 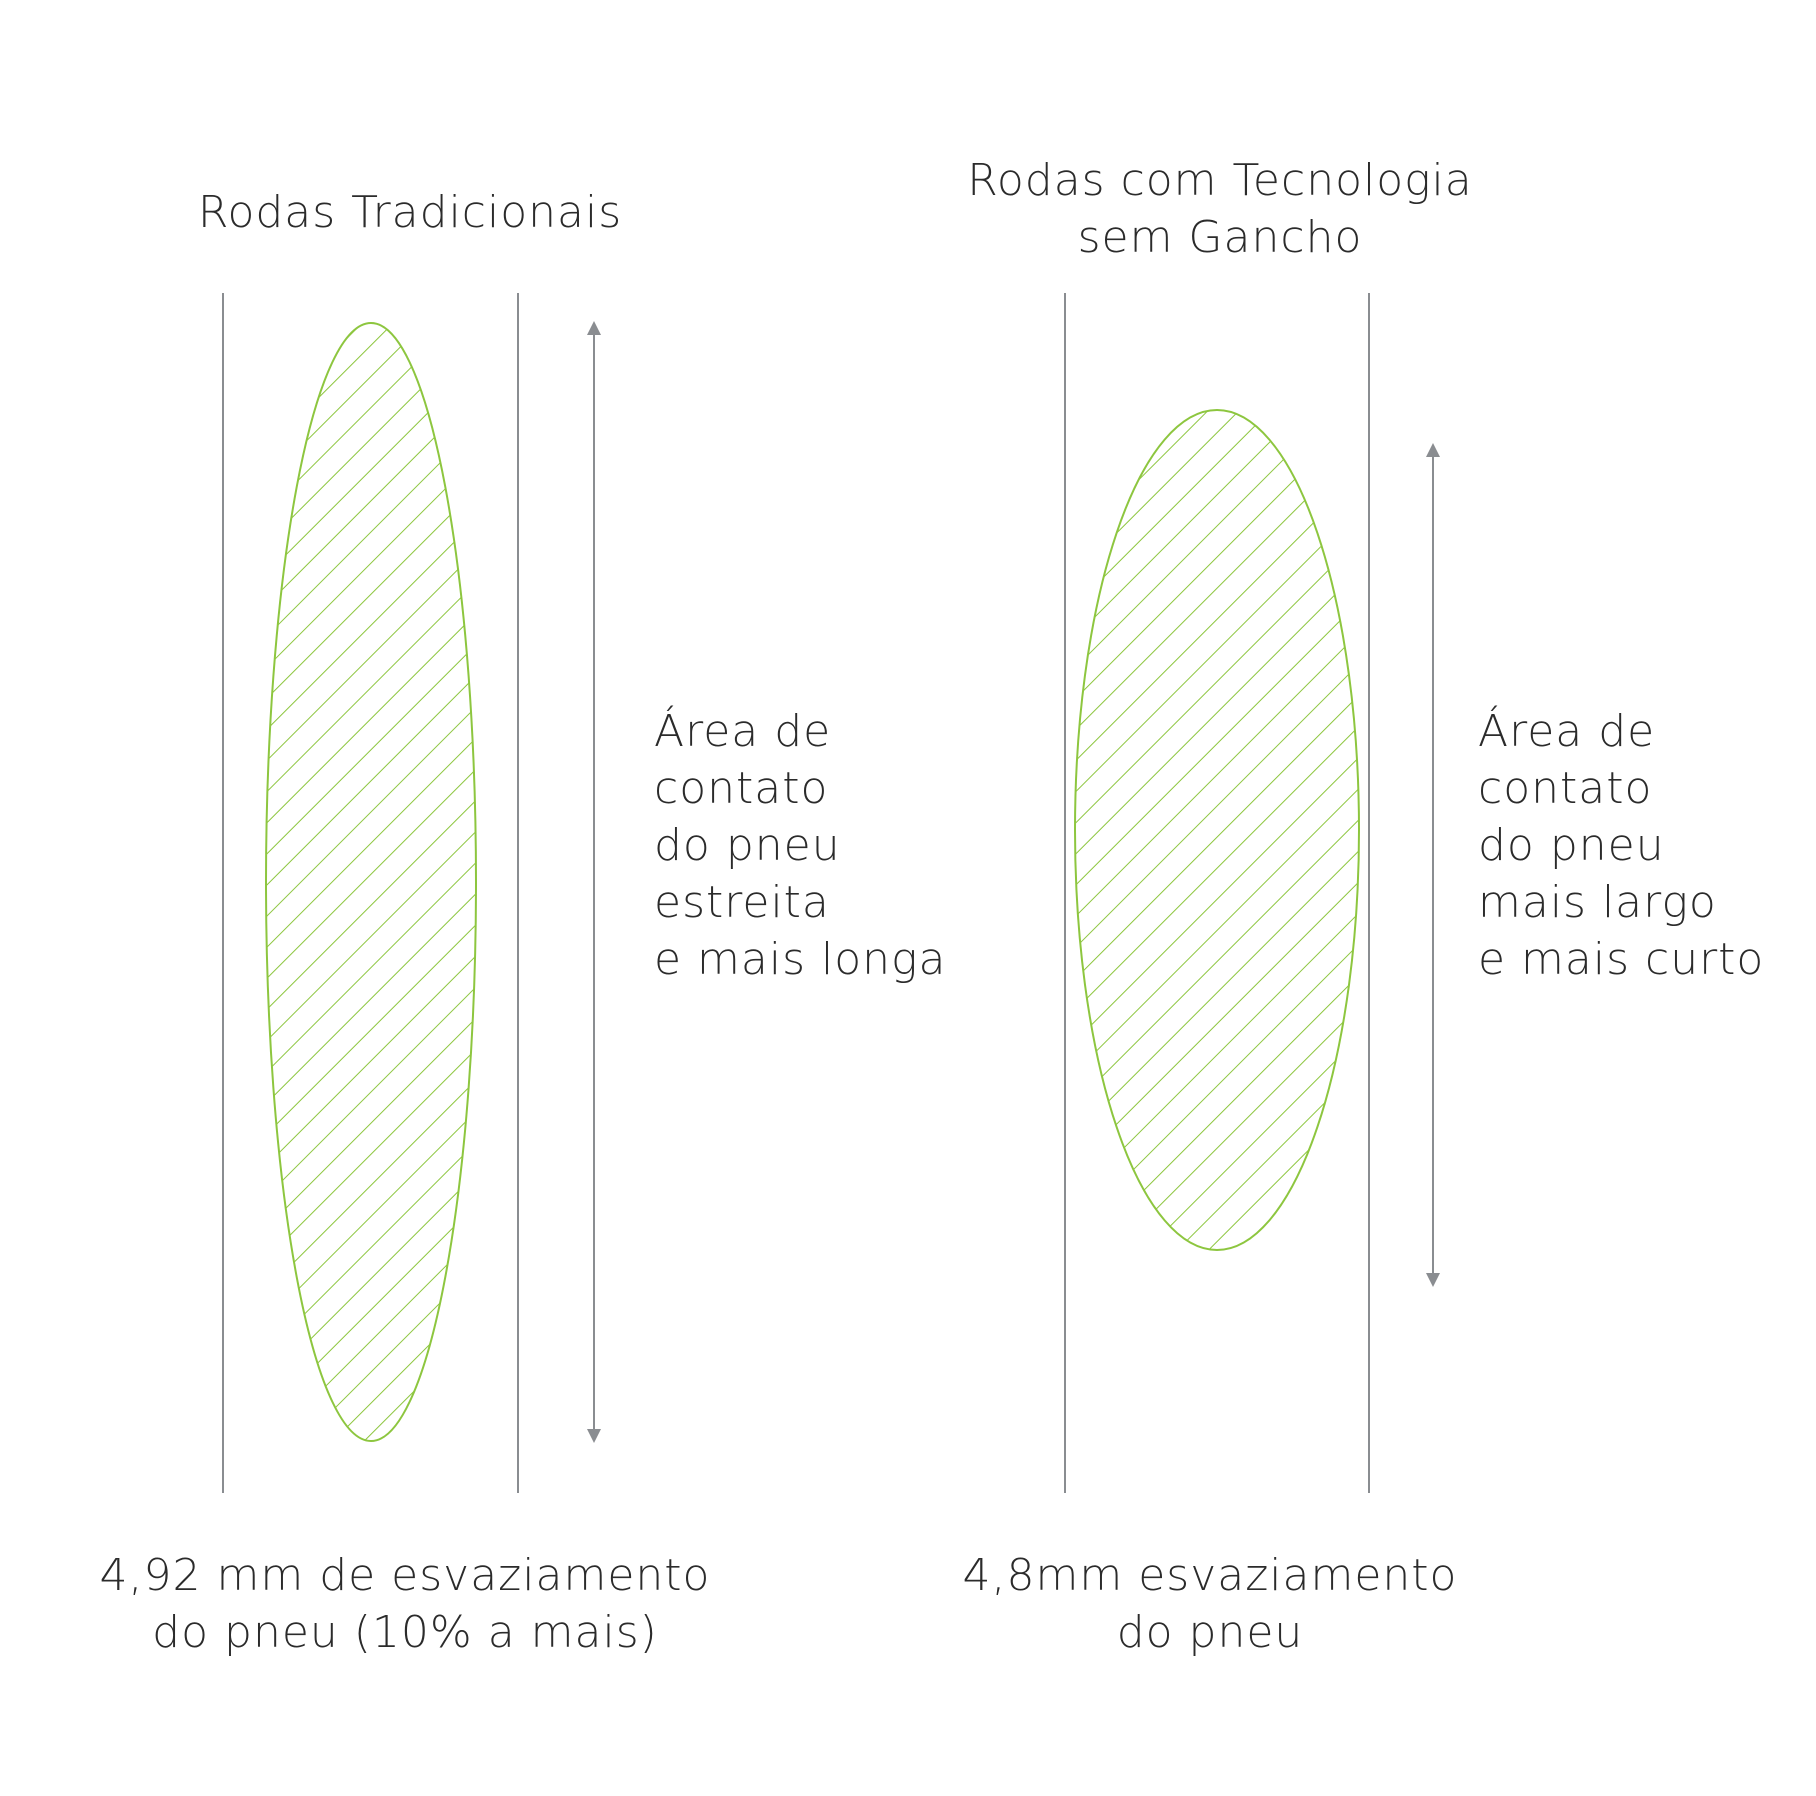 What do you see at coordinates (405, 1632) in the screenshot?
I see `caption-line: do pneu (10% a mais)` at bounding box center [405, 1632].